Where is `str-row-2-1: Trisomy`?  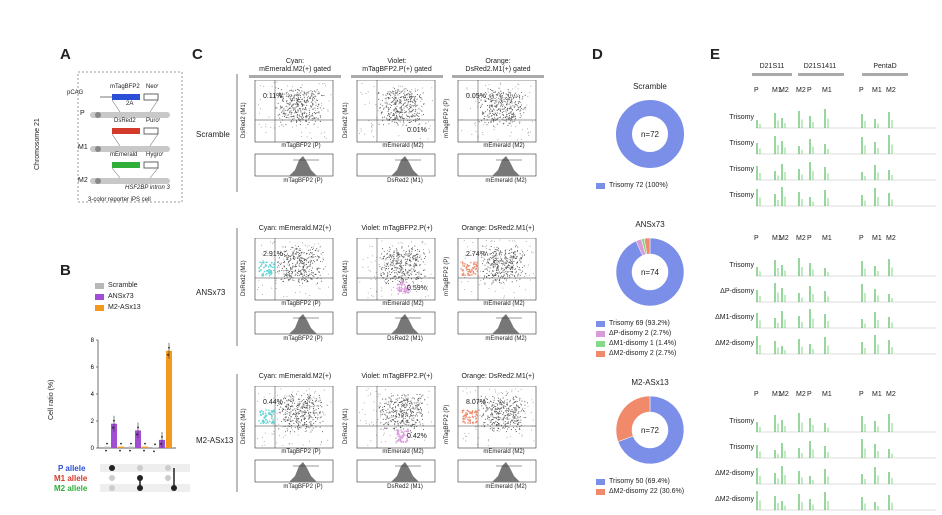 str-row-2-1: Trisomy is located at coordinates (741, 447).